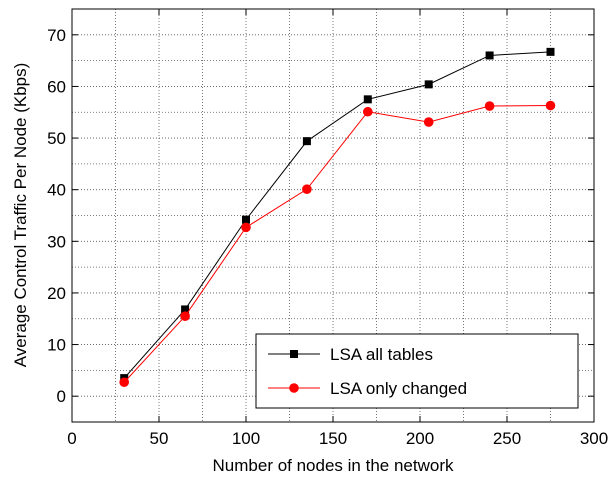 This screenshot has width=613, height=481. What do you see at coordinates (246, 438) in the screenshot?
I see `x-tick-label: 100` at bounding box center [246, 438].